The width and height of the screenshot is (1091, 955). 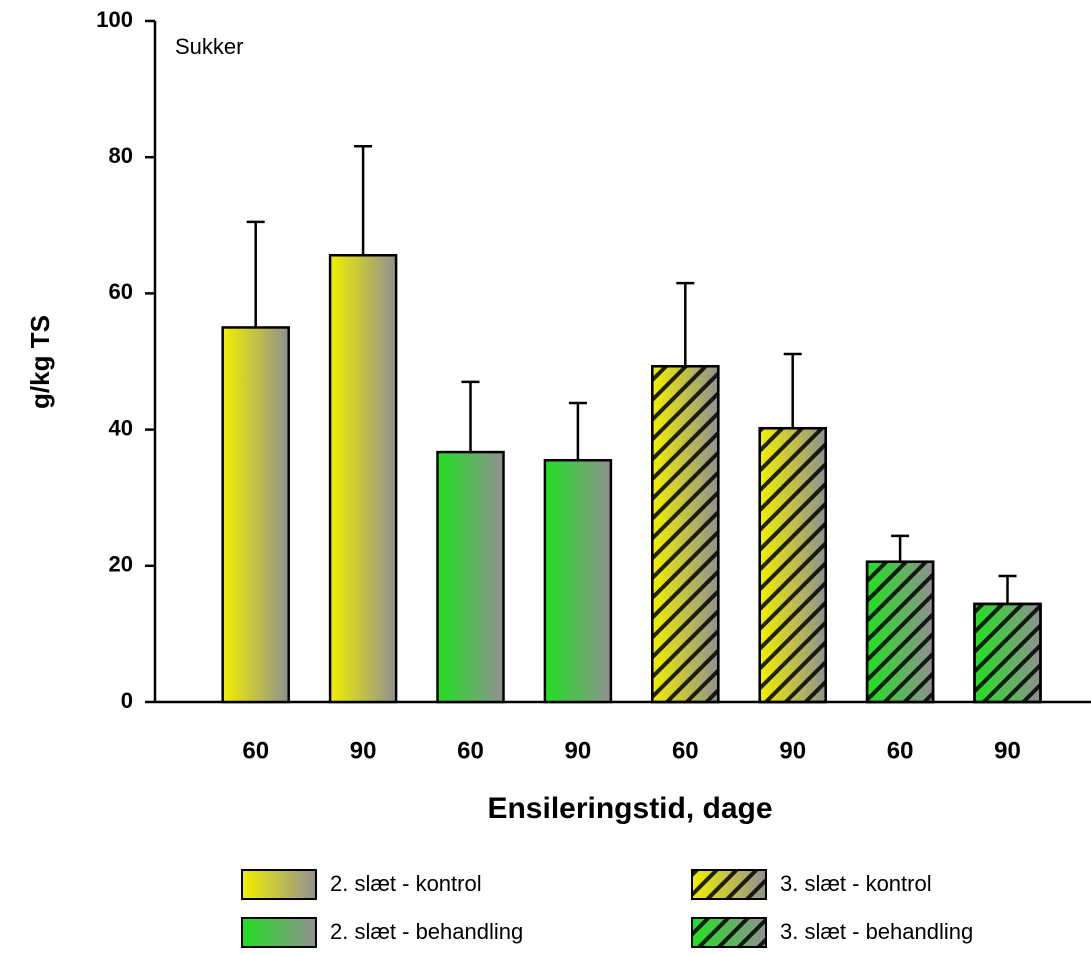 I want to click on legend-label: 3. slæt - kontrol, so click(x=856, y=883).